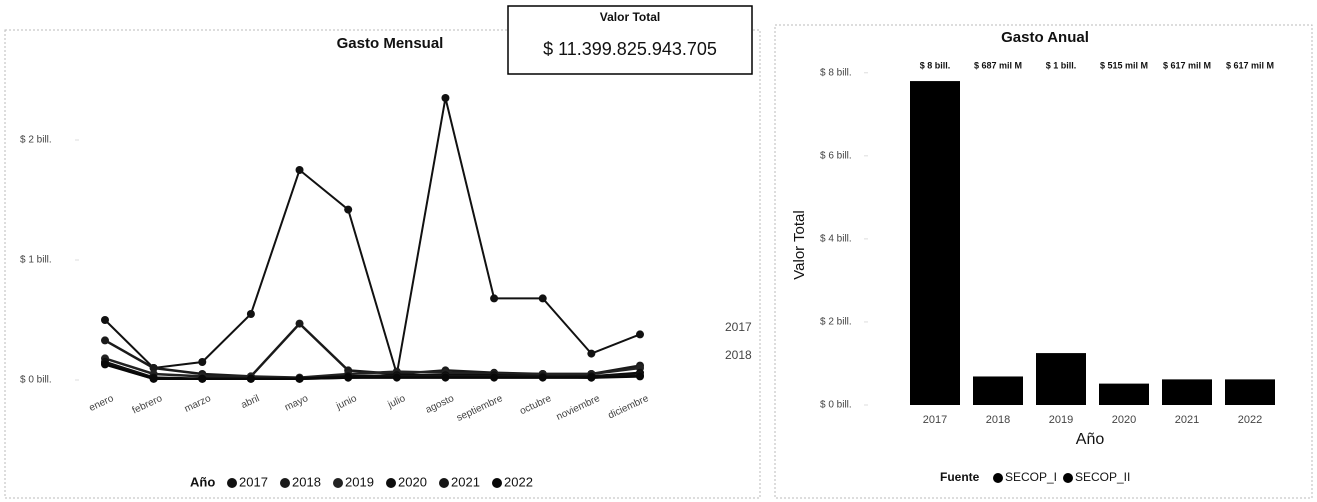 The image size is (1317, 502). I want to click on x-tick-label: abril, so click(251, 402).